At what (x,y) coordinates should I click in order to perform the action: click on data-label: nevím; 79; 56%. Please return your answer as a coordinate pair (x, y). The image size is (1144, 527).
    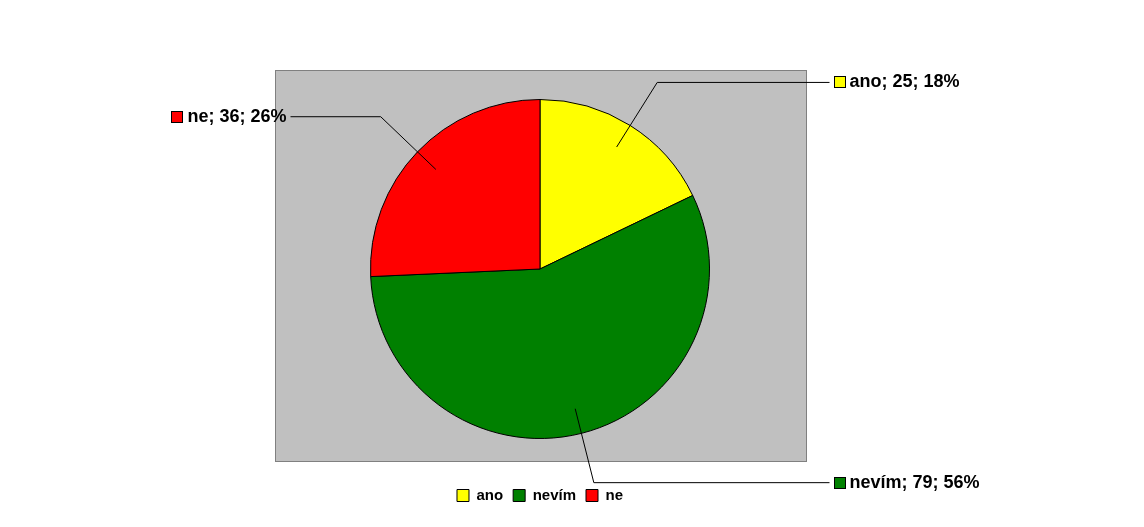
    Looking at the image, I should click on (914, 481).